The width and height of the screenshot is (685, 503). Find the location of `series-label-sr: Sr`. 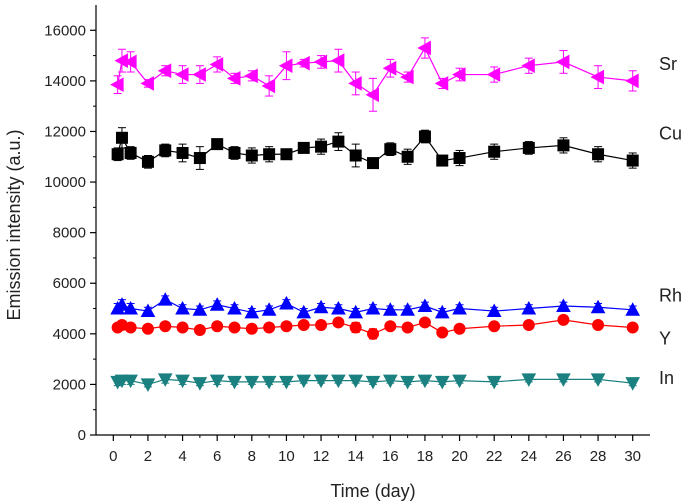

series-label-sr: Sr is located at coordinates (668, 64).